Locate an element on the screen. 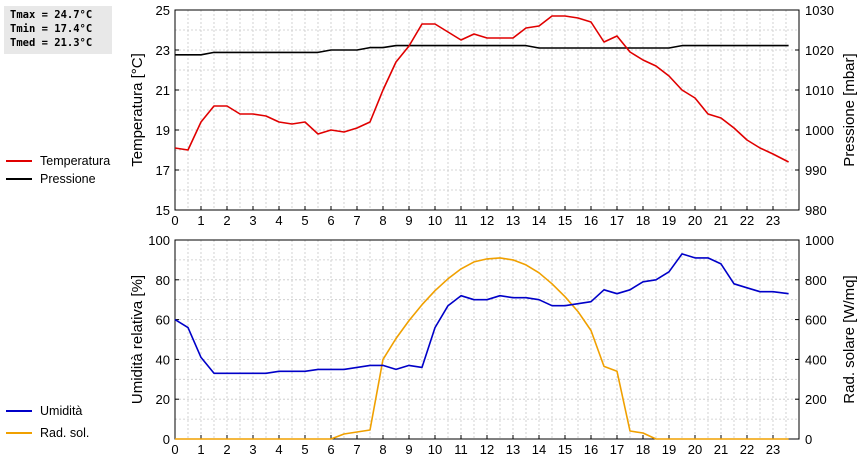 This screenshot has height=470, width=860. y-tick-label-left: 23 is located at coordinates (163, 50).